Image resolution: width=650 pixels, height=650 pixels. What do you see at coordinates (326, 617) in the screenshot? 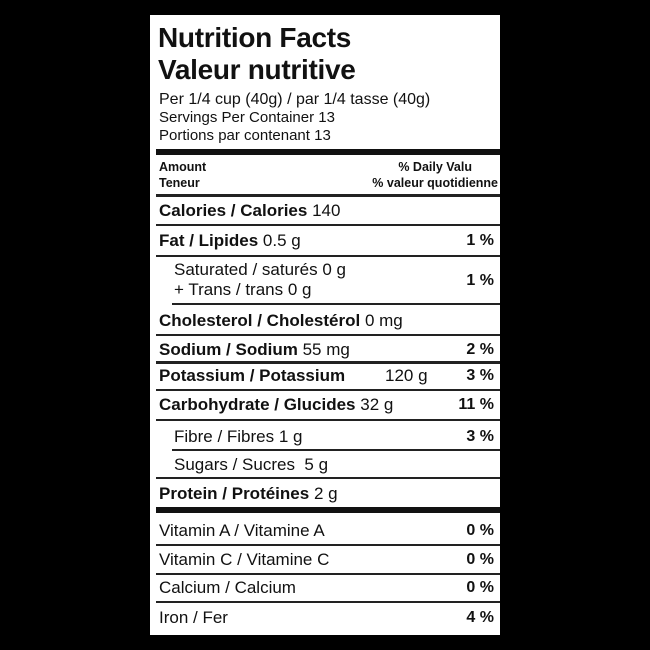
I see `row-iron: Iron / Fer 4 %` at bounding box center [326, 617].